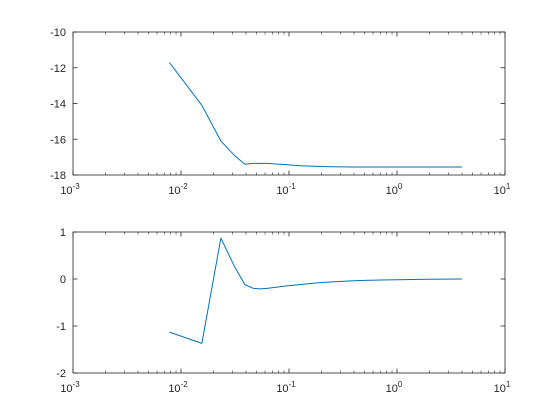 The image size is (560, 420). What do you see at coordinates (61, 327) in the screenshot?
I see `y-tick-label: -1` at bounding box center [61, 327].